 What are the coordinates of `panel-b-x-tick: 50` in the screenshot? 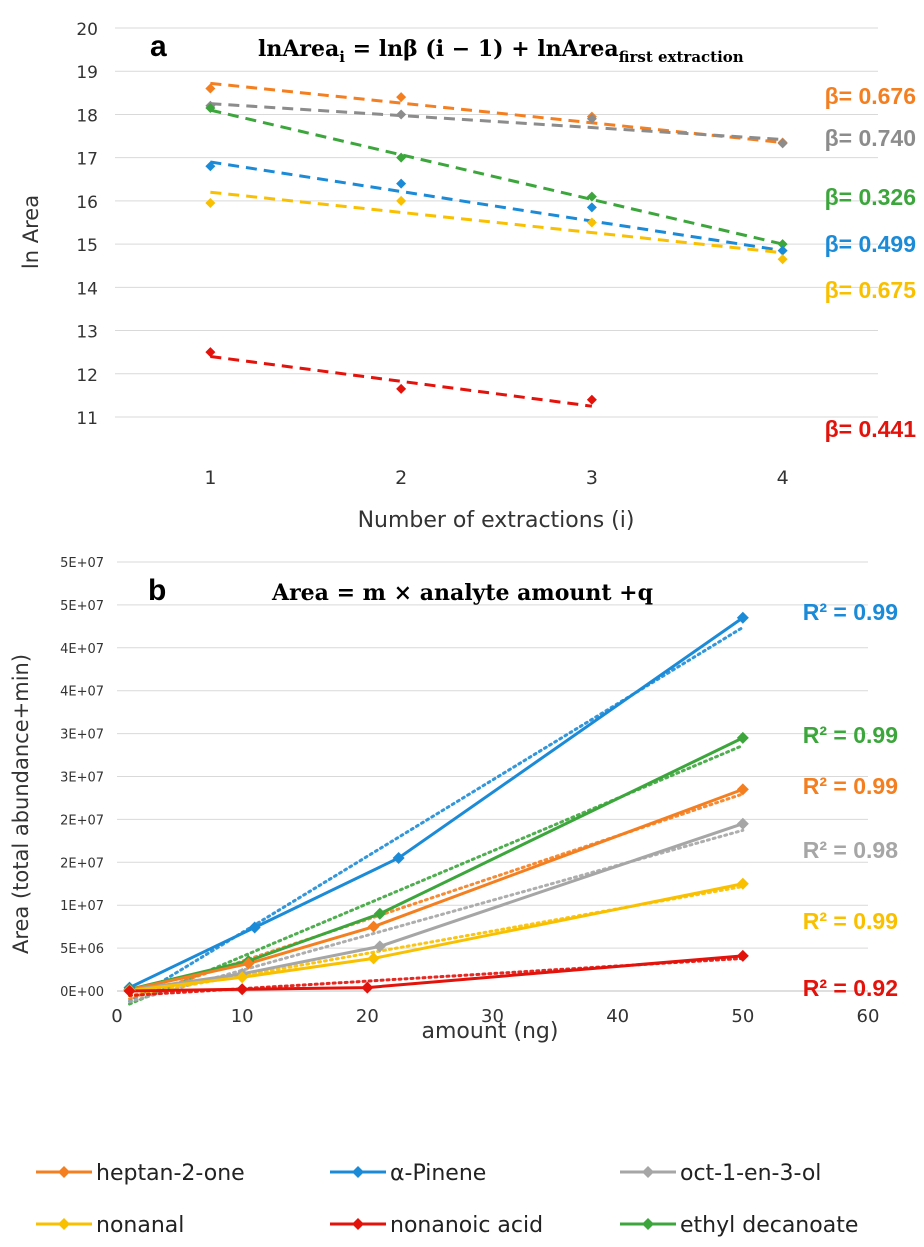 It's located at (742, 1016).